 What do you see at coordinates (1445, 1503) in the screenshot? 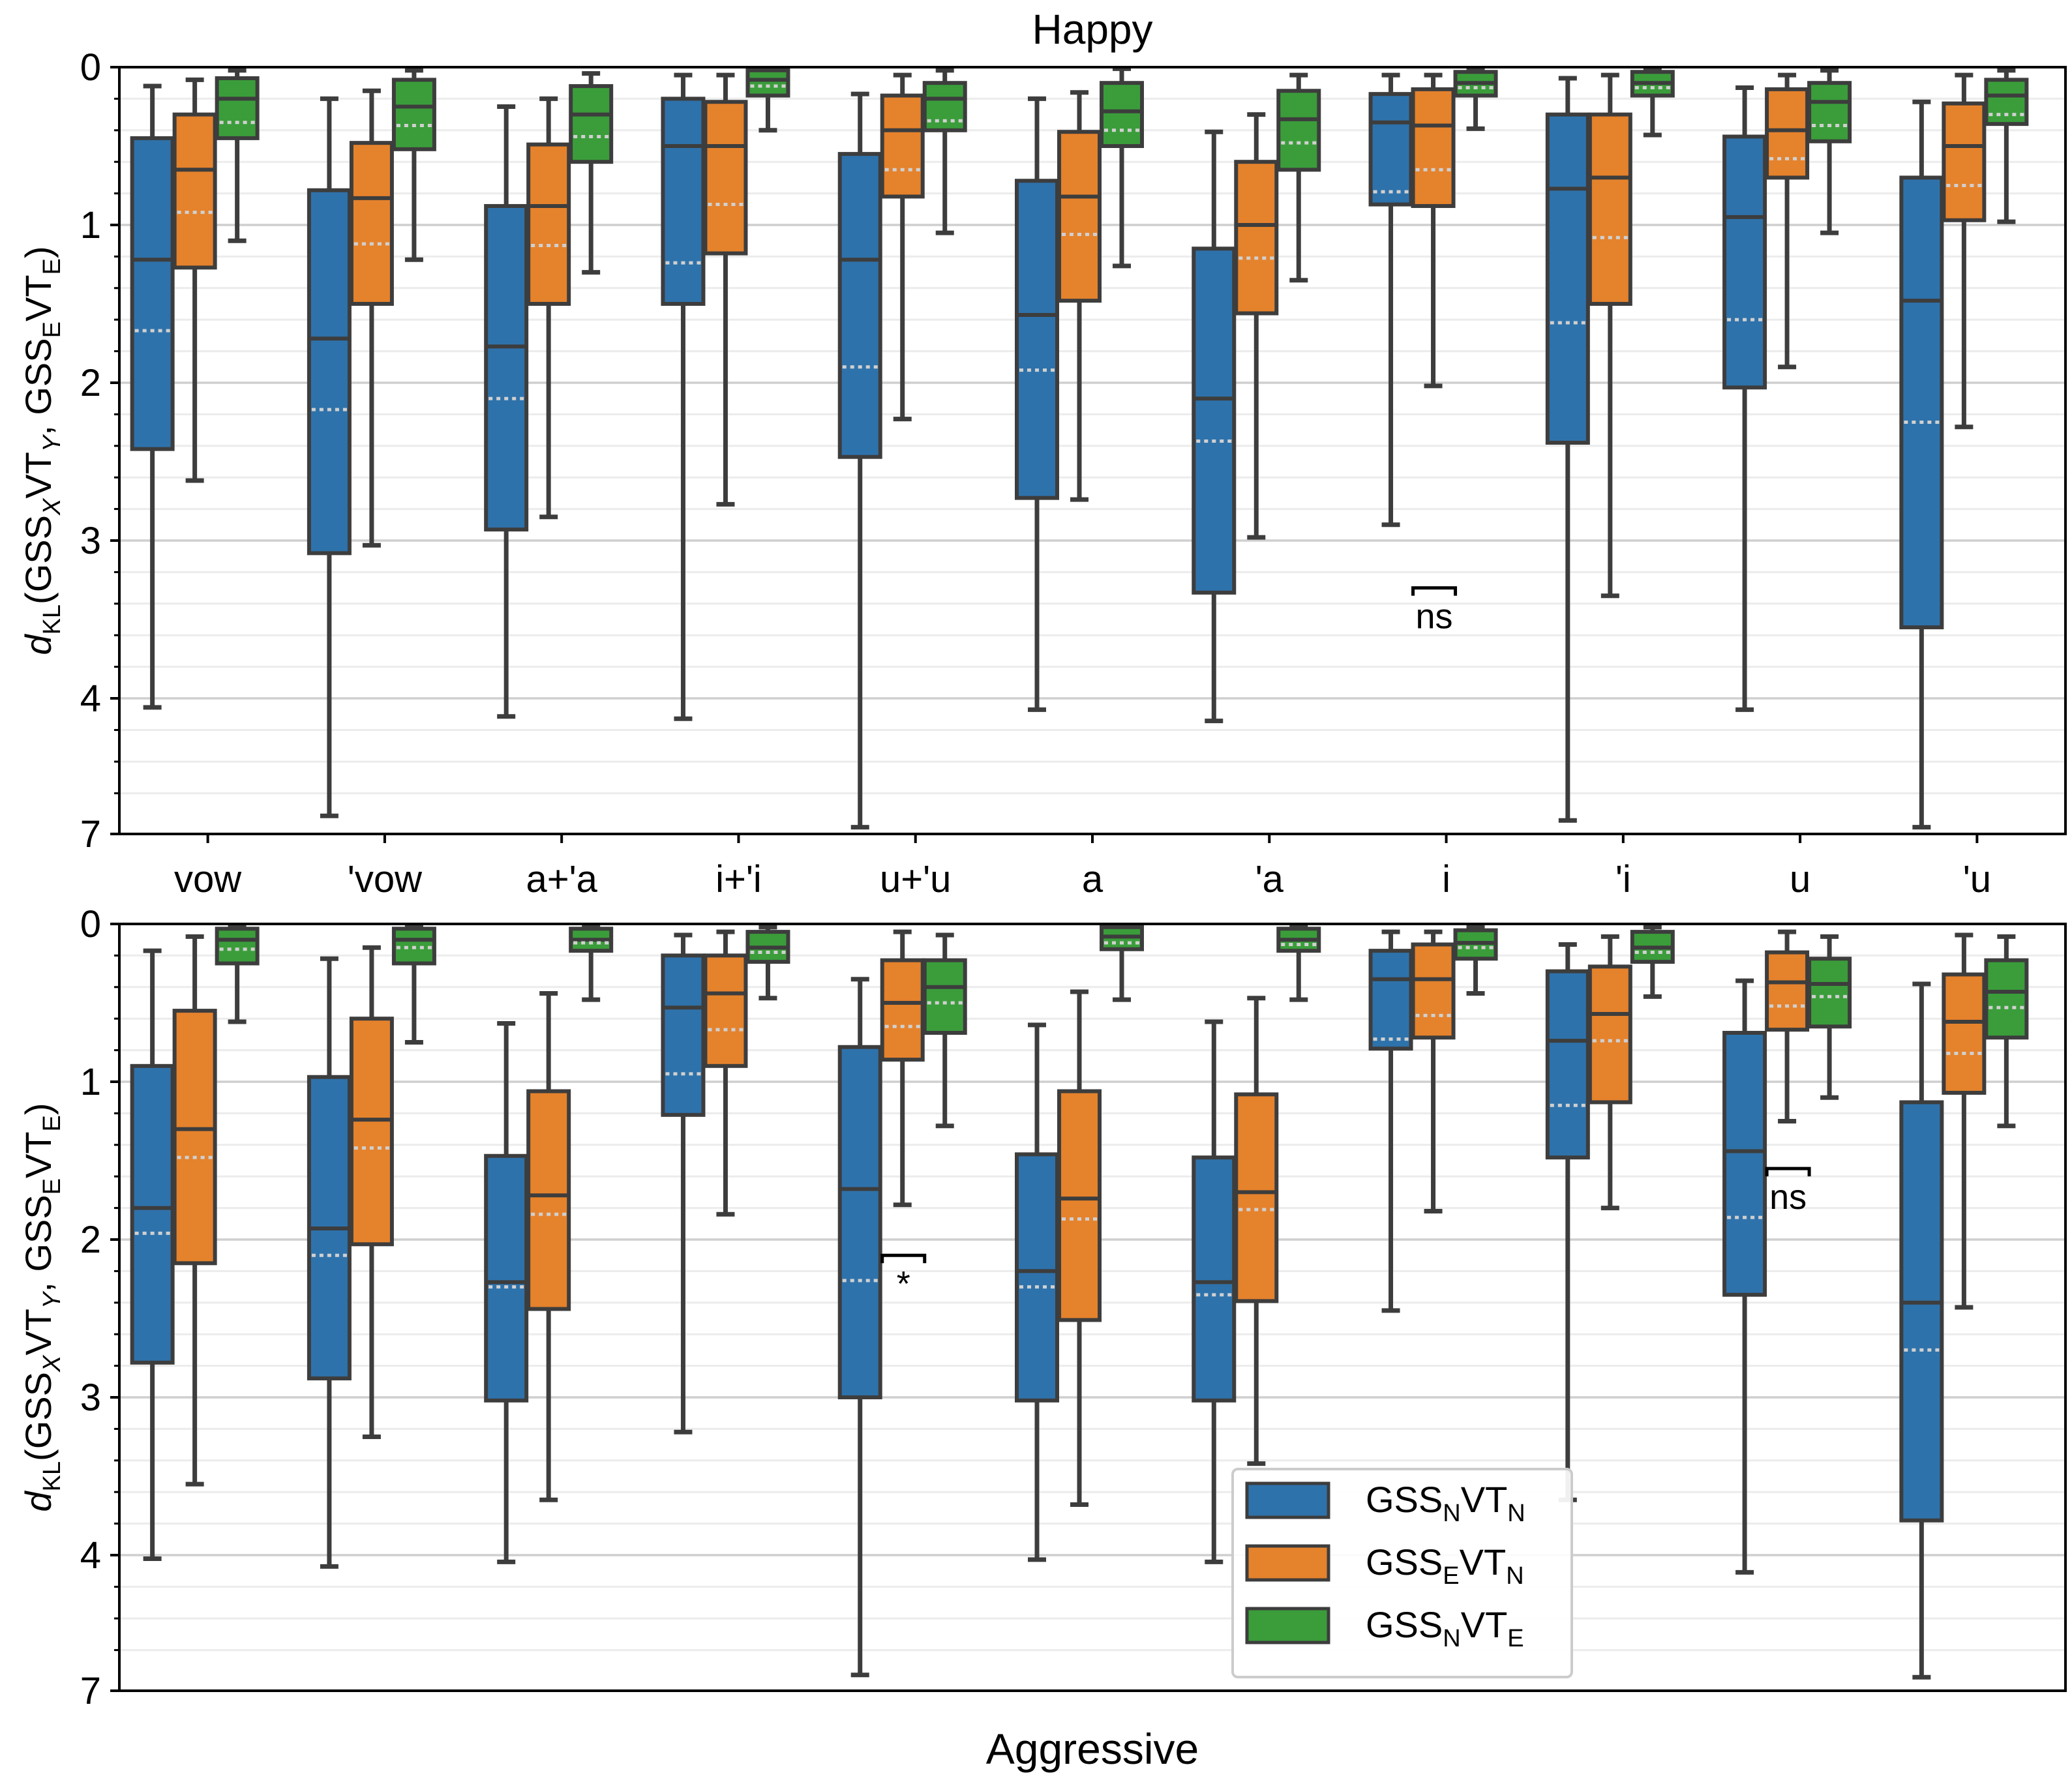
I see `legend-label: GSSNVTN` at bounding box center [1445, 1503].